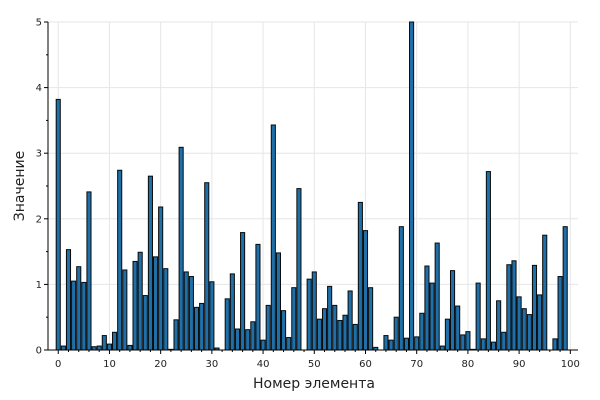  Describe the element at coordinates (39, 351) in the screenshot. I see `y-tick-label: 0` at that location.